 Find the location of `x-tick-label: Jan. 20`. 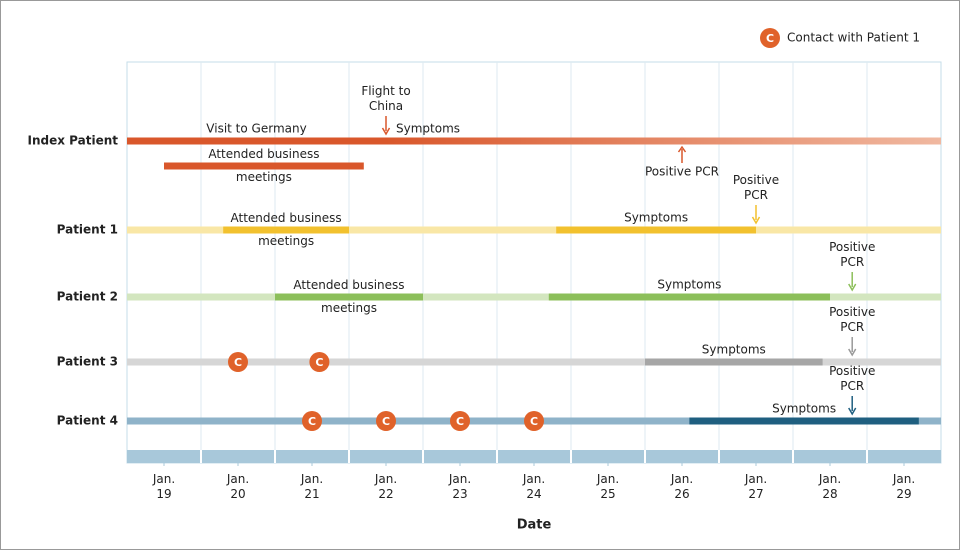

x-tick-label: Jan. 20 is located at coordinates (237, 486).